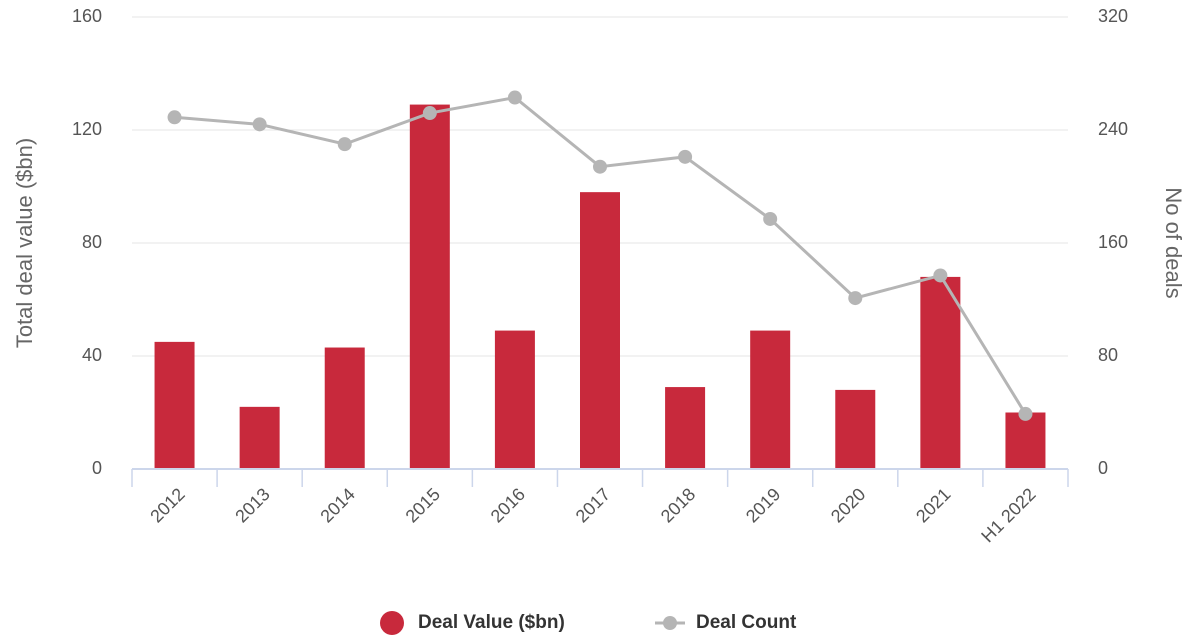 This screenshot has height=636, width=1193. What do you see at coordinates (1008, 515) in the screenshot?
I see `x-tick-label: H1 2022` at bounding box center [1008, 515].